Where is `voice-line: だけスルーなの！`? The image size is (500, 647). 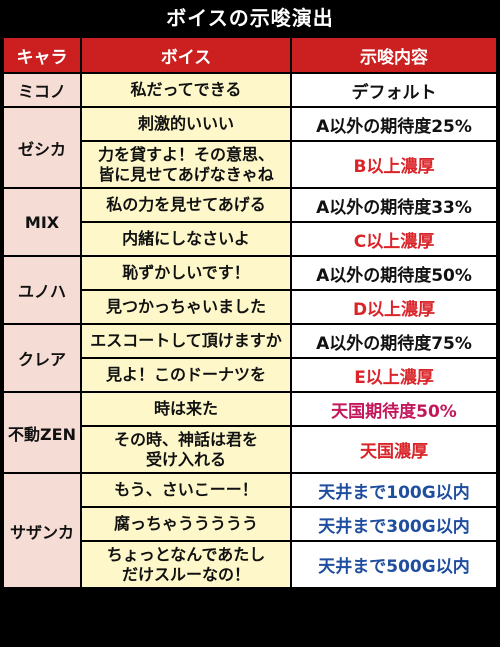 voice-line: だけスルーなの！ is located at coordinates (185, 574).